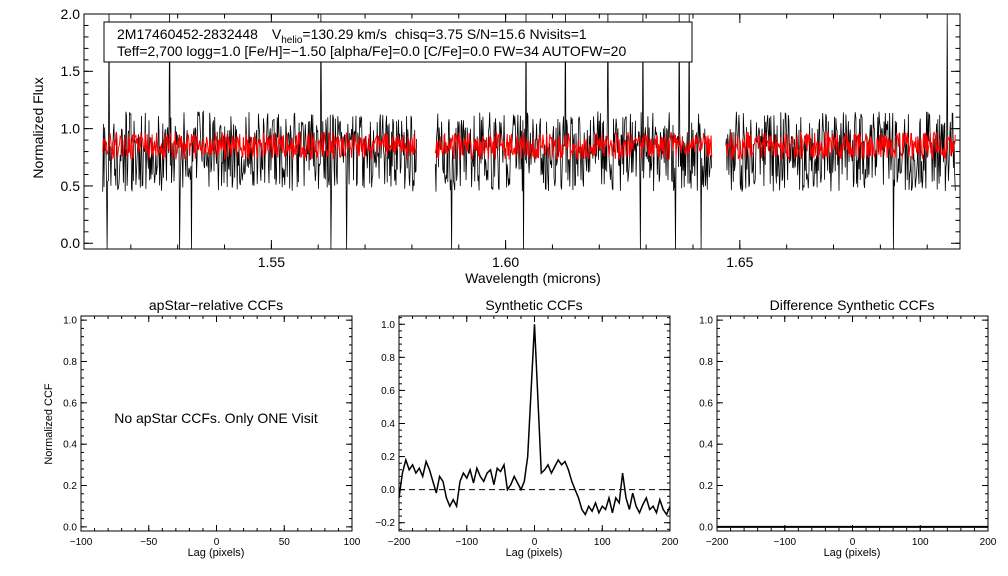 The height and width of the screenshot is (576, 1008). I want to click on apstar-ccf-y-tick-label: 0.2, so click(70, 486).